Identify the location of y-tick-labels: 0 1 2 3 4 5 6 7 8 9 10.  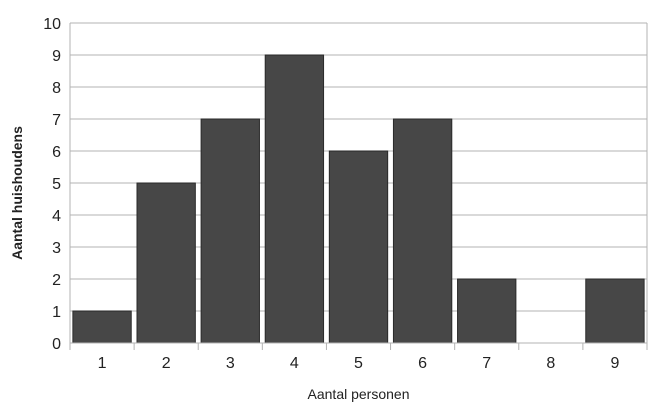
(52, 184).